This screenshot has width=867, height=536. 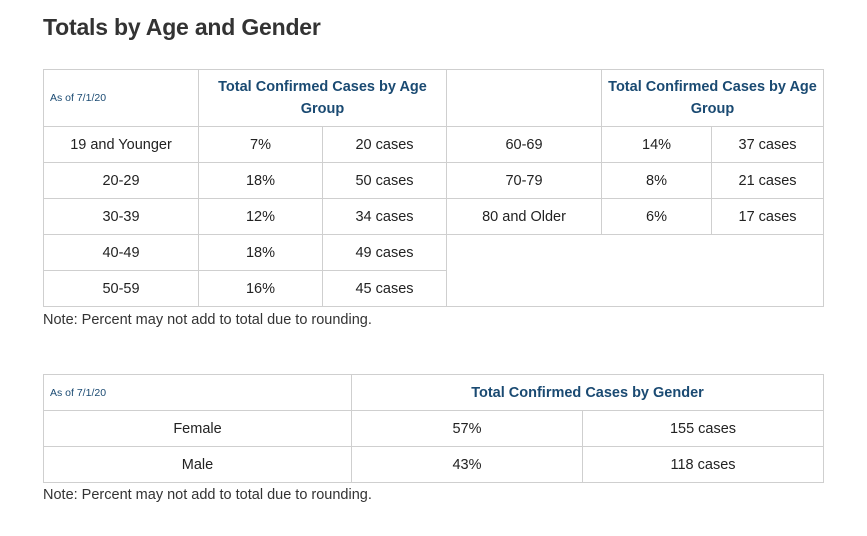 I want to click on age-group-cell: 40-49, so click(x=121, y=252).